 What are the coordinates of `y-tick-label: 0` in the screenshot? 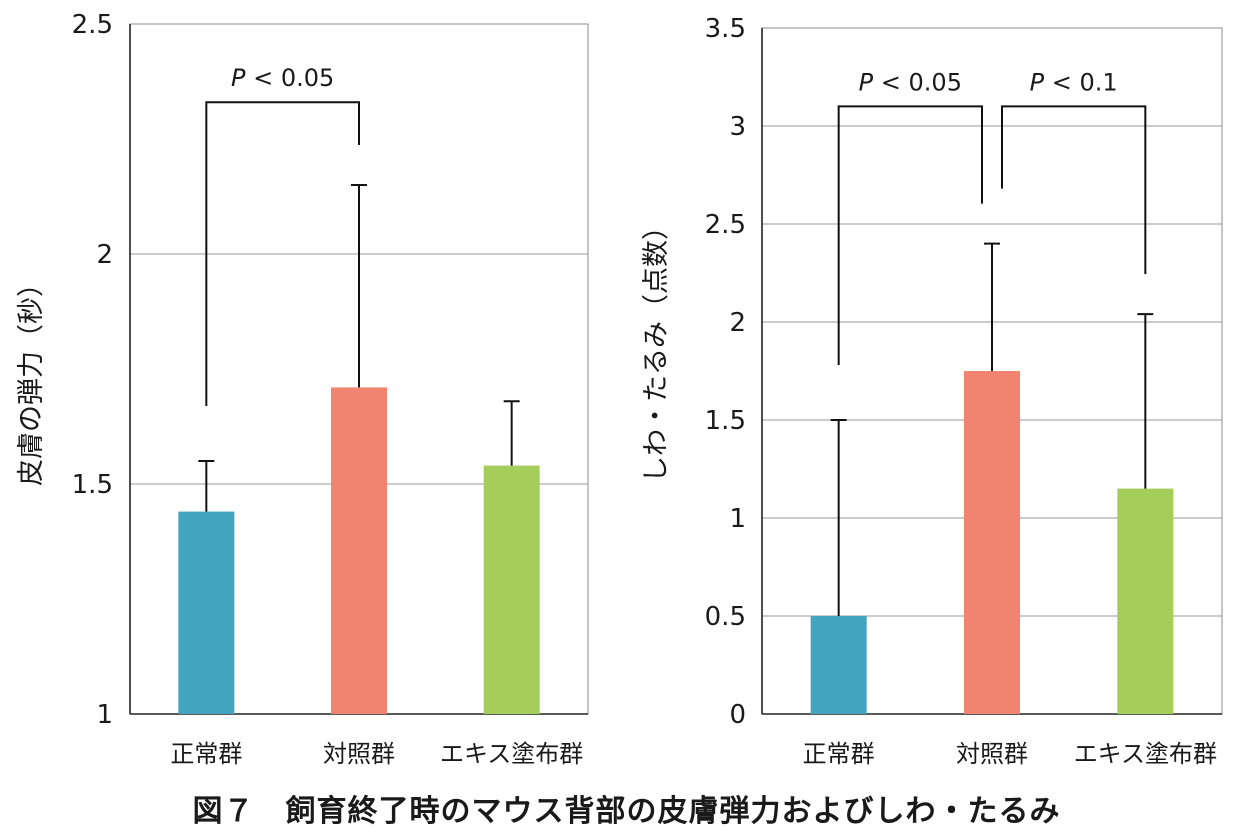 It's located at (737, 715).